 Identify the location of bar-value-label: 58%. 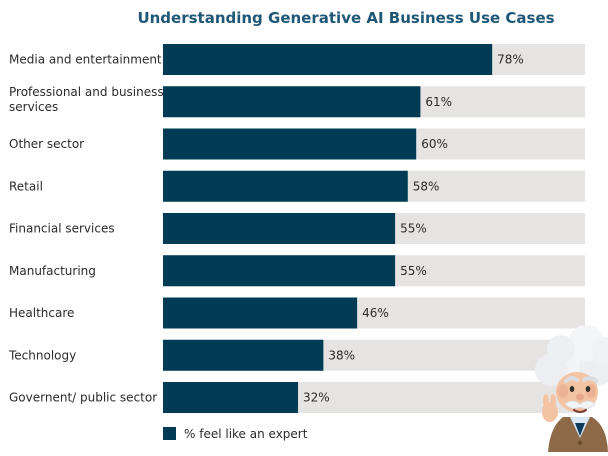
(426, 186).